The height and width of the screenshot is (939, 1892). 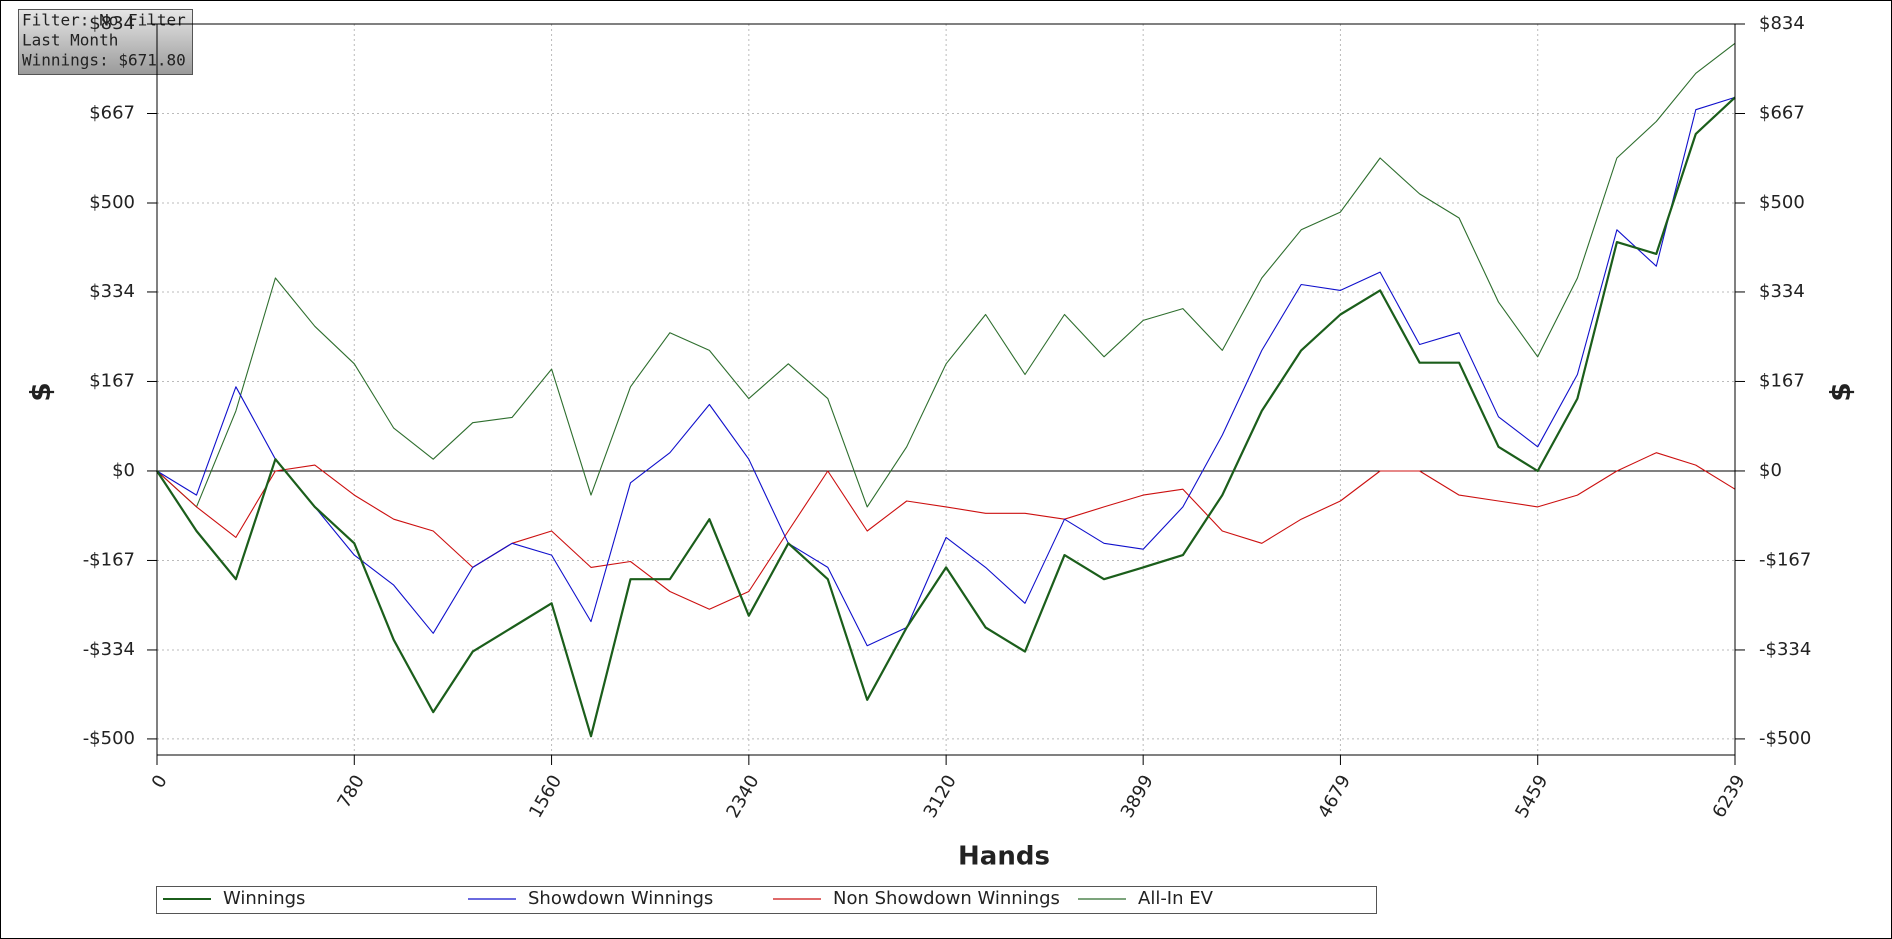 I want to click on y-tick-label: $334, so click(x=112, y=291).